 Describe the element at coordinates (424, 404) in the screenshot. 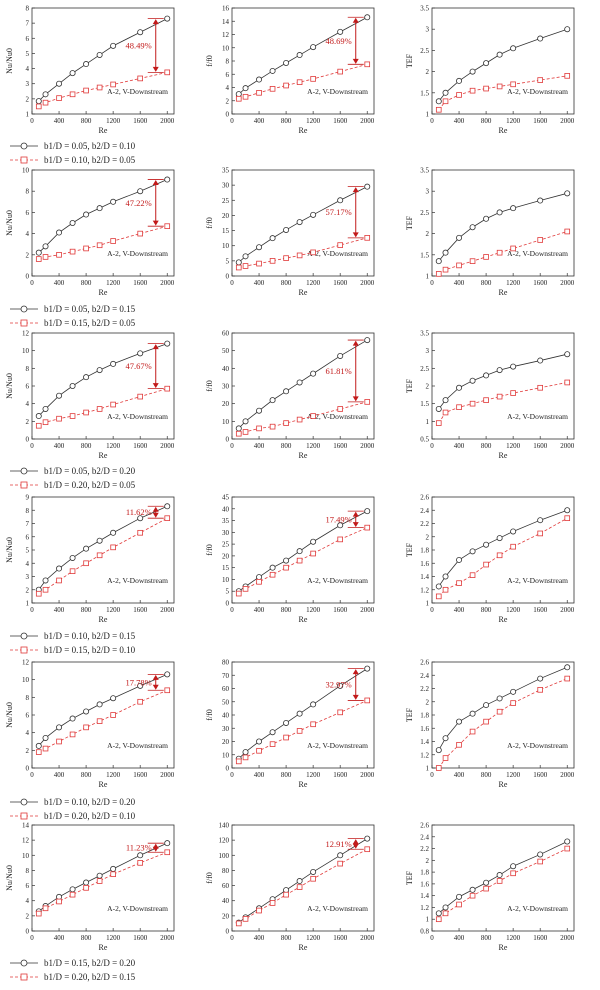

I see `y-tick-label: 1.5` at that location.